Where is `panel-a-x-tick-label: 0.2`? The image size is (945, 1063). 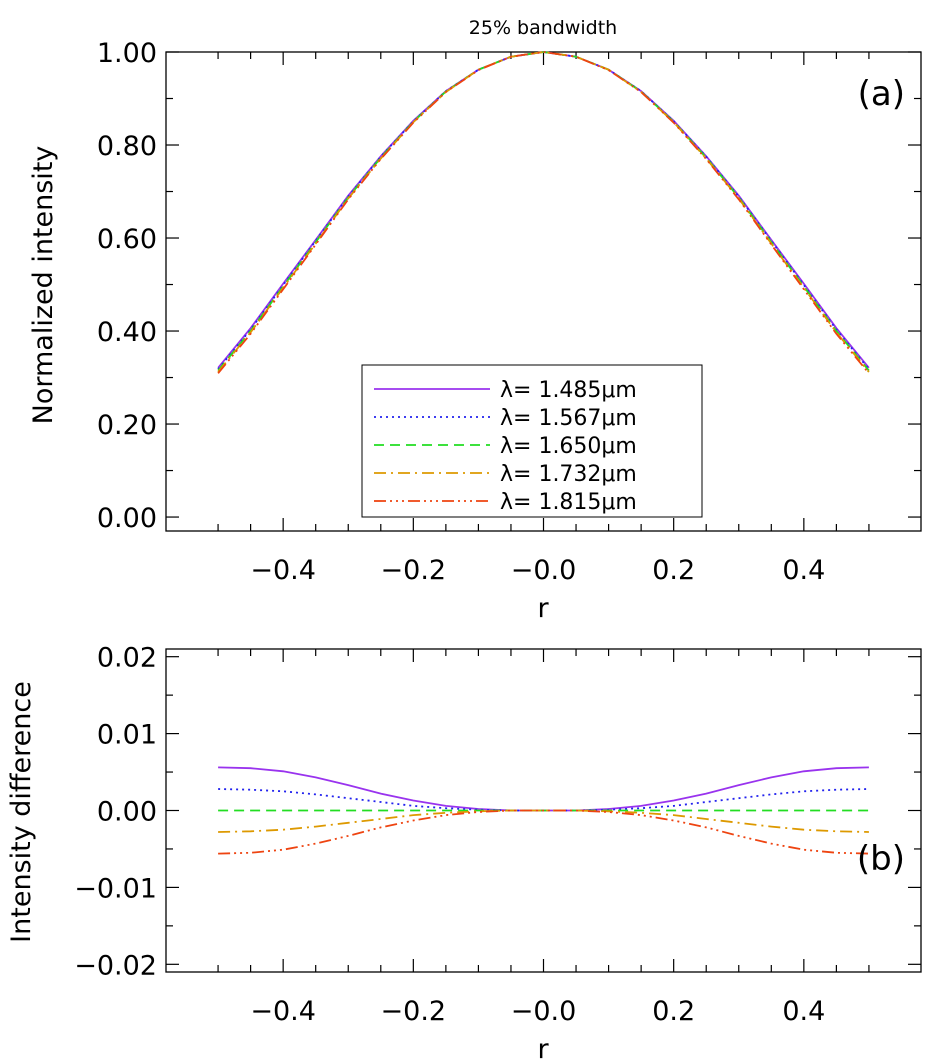 panel-a-x-tick-label: 0.2 is located at coordinates (673, 570).